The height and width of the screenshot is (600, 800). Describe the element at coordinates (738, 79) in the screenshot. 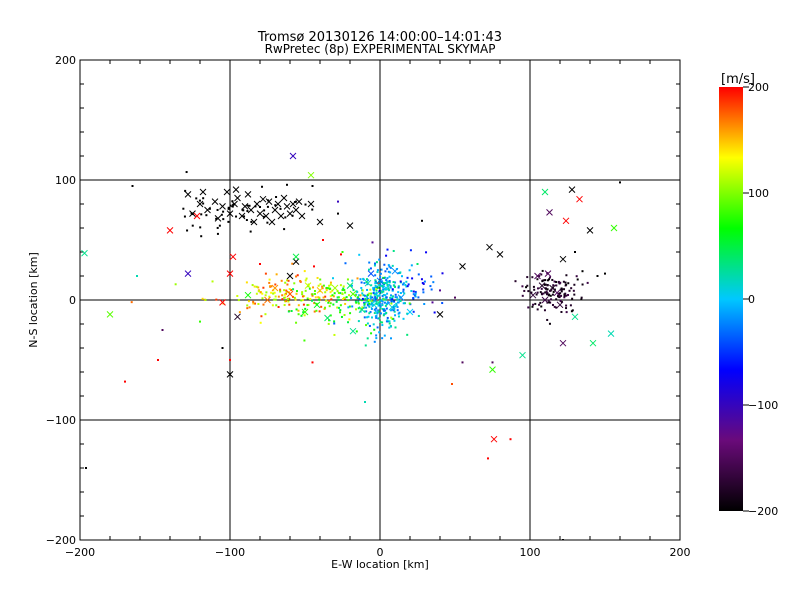

I see `colorbar-label: [m/s]` at that location.